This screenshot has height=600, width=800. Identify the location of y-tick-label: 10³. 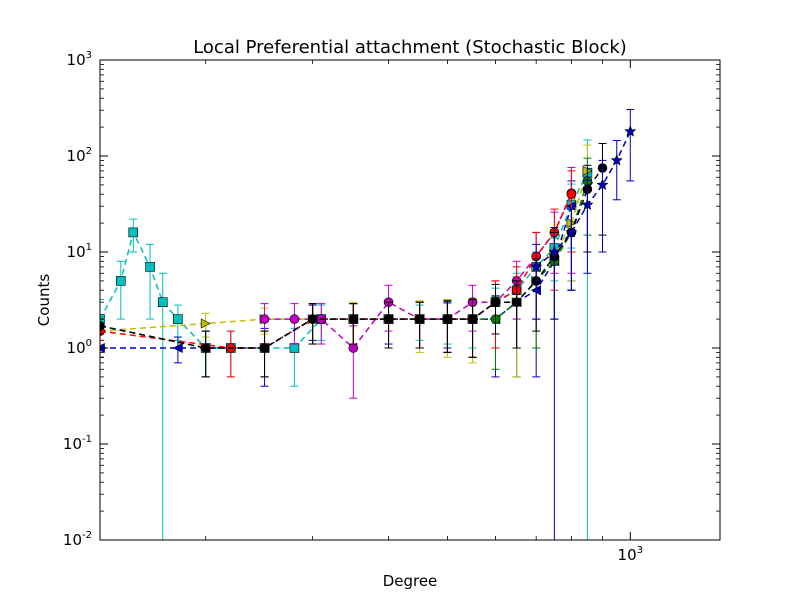
(79, 59).